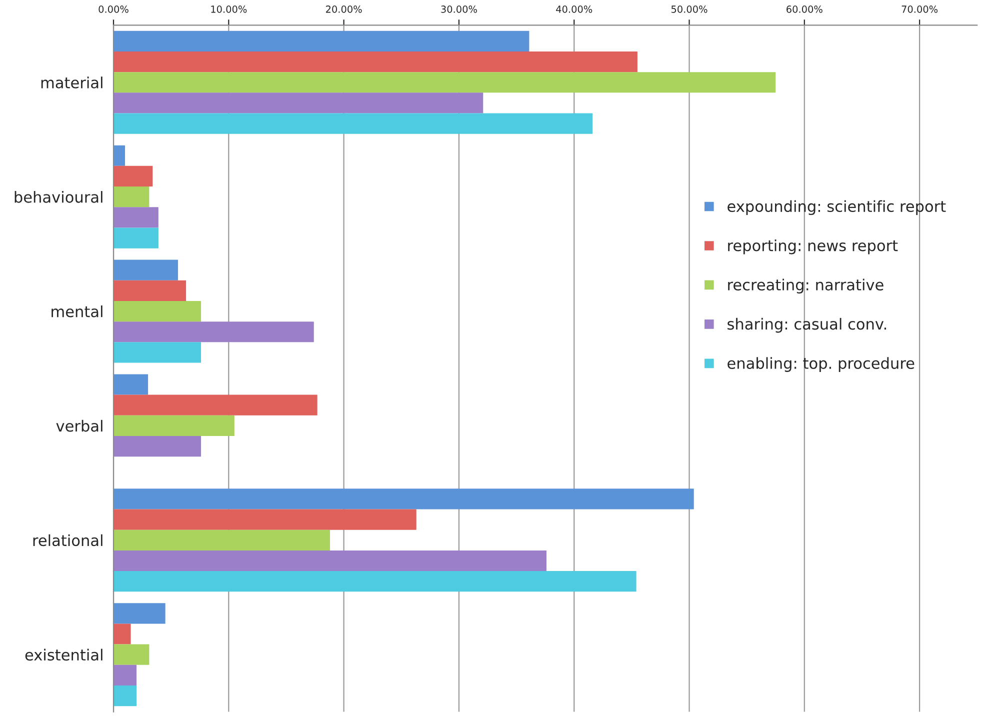 This screenshot has width=987, height=719. I want to click on x-tick-label: 0.00%, so click(113, 9).